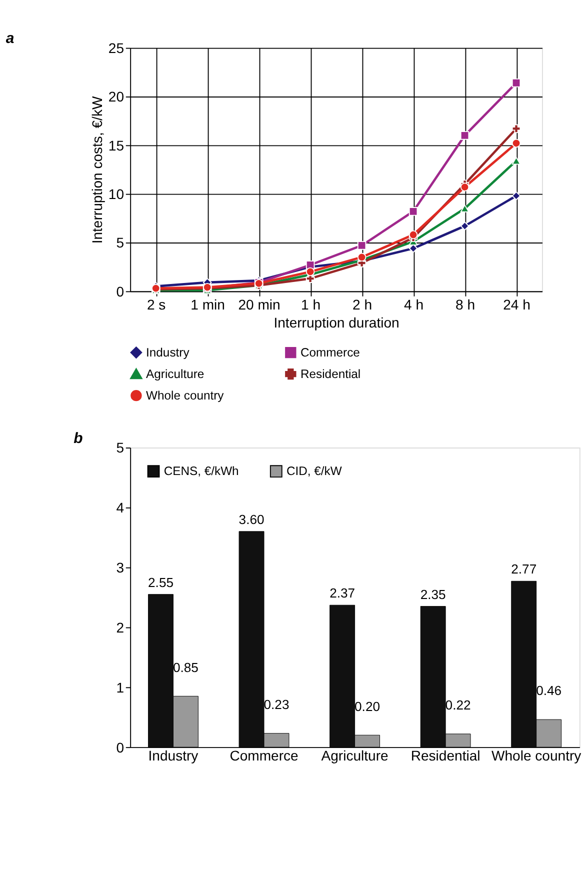 Image resolution: width=586 pixels, height=877 pixels. What do you see at coordinates (168, 352) in the screenshot?
I see `legend-label: Industry` at bounding box center [168, 352].